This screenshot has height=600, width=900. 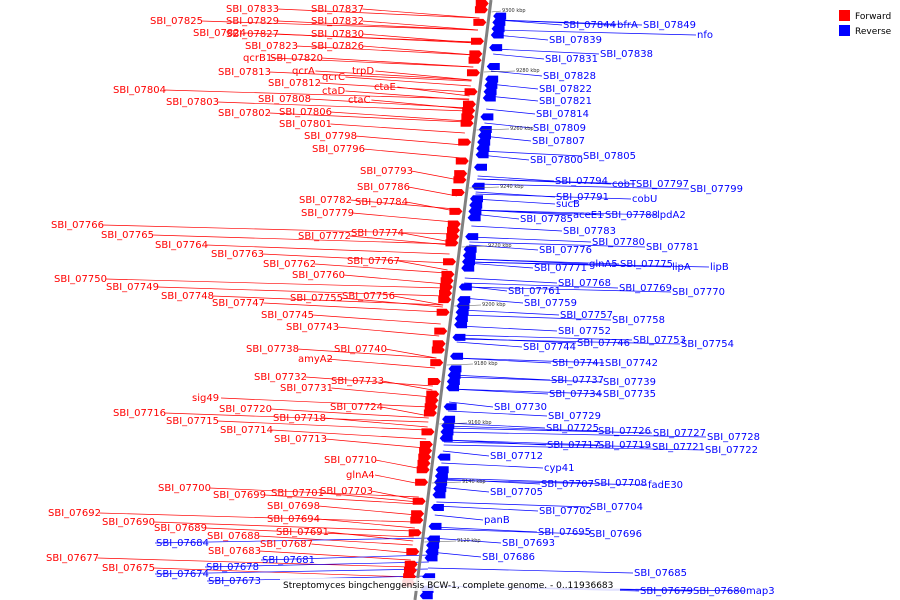 What do you see at coordinates (679, 433) in the screenshot?
I see `reverse-gene-label: SBI_07727` at bounding box center [679, 433].